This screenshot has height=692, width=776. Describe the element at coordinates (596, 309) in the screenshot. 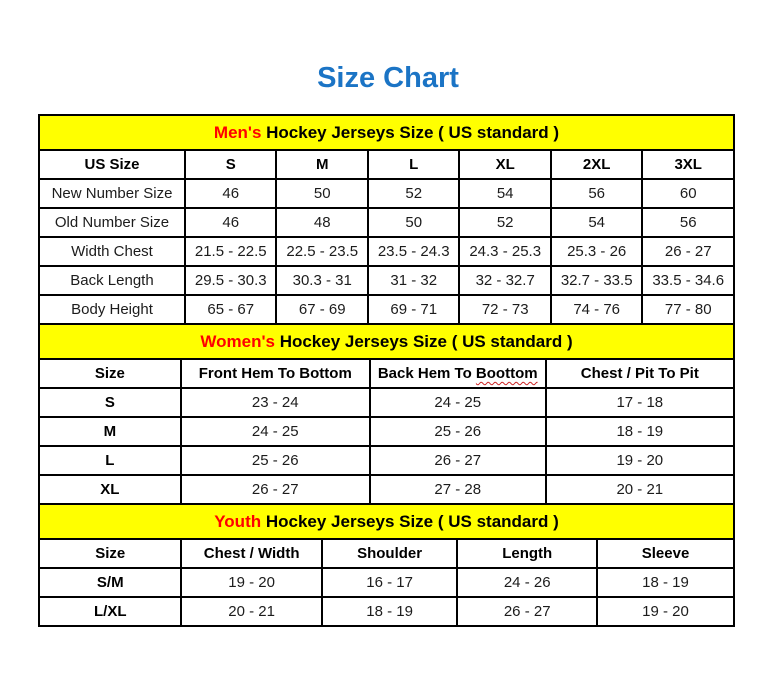

I see `cell-value: 74 - 76` at that location.